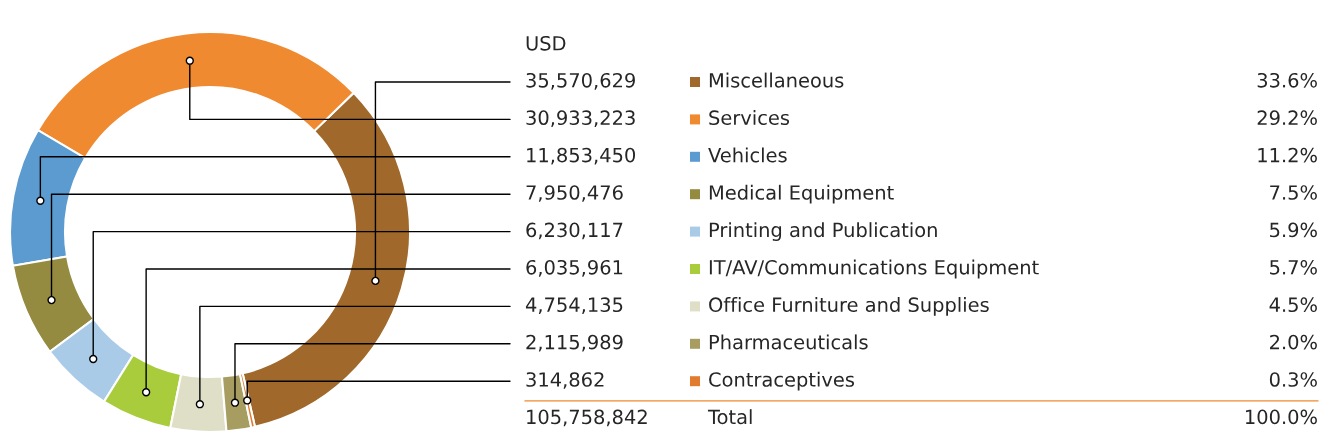 This screenshot has width=1337, height=433. Describe the element at coordinates (574, 343) in the screenshot. I see `data-label: 2,115,989` at that location.